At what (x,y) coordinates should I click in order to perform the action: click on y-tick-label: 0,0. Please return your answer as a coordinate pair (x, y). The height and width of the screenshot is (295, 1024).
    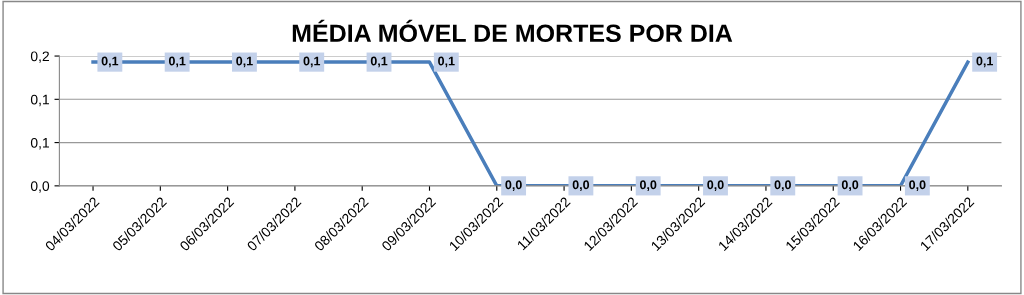
    Looking at the image, I should click on (40, 187).